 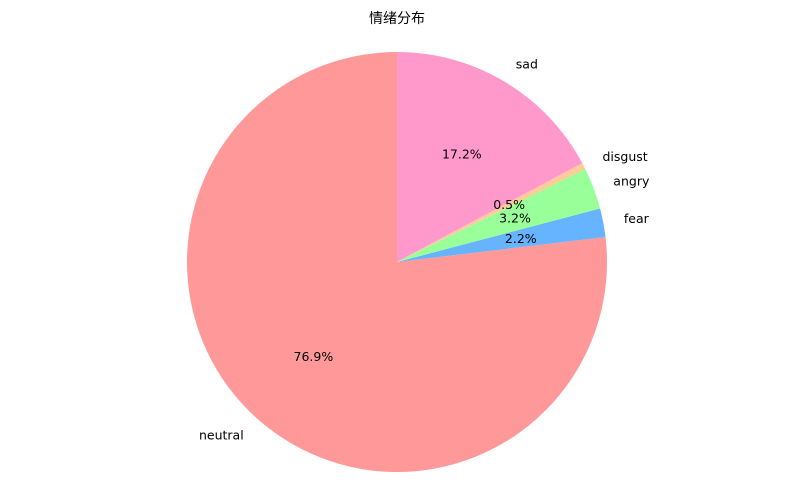 What do you see at coordinates (462, 154) in the screenshot?
I see `slice-pct-sad: 17.2%` at bounding box center [462, 154].